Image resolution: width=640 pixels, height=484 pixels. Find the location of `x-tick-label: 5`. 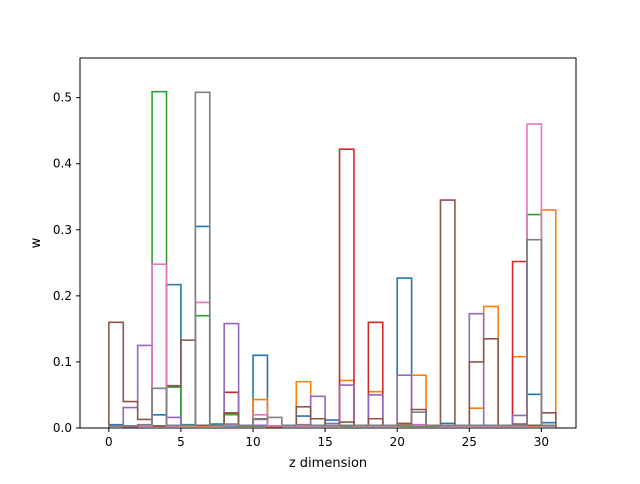

x-tick-label: 5 is located at coordinates (181, 442).